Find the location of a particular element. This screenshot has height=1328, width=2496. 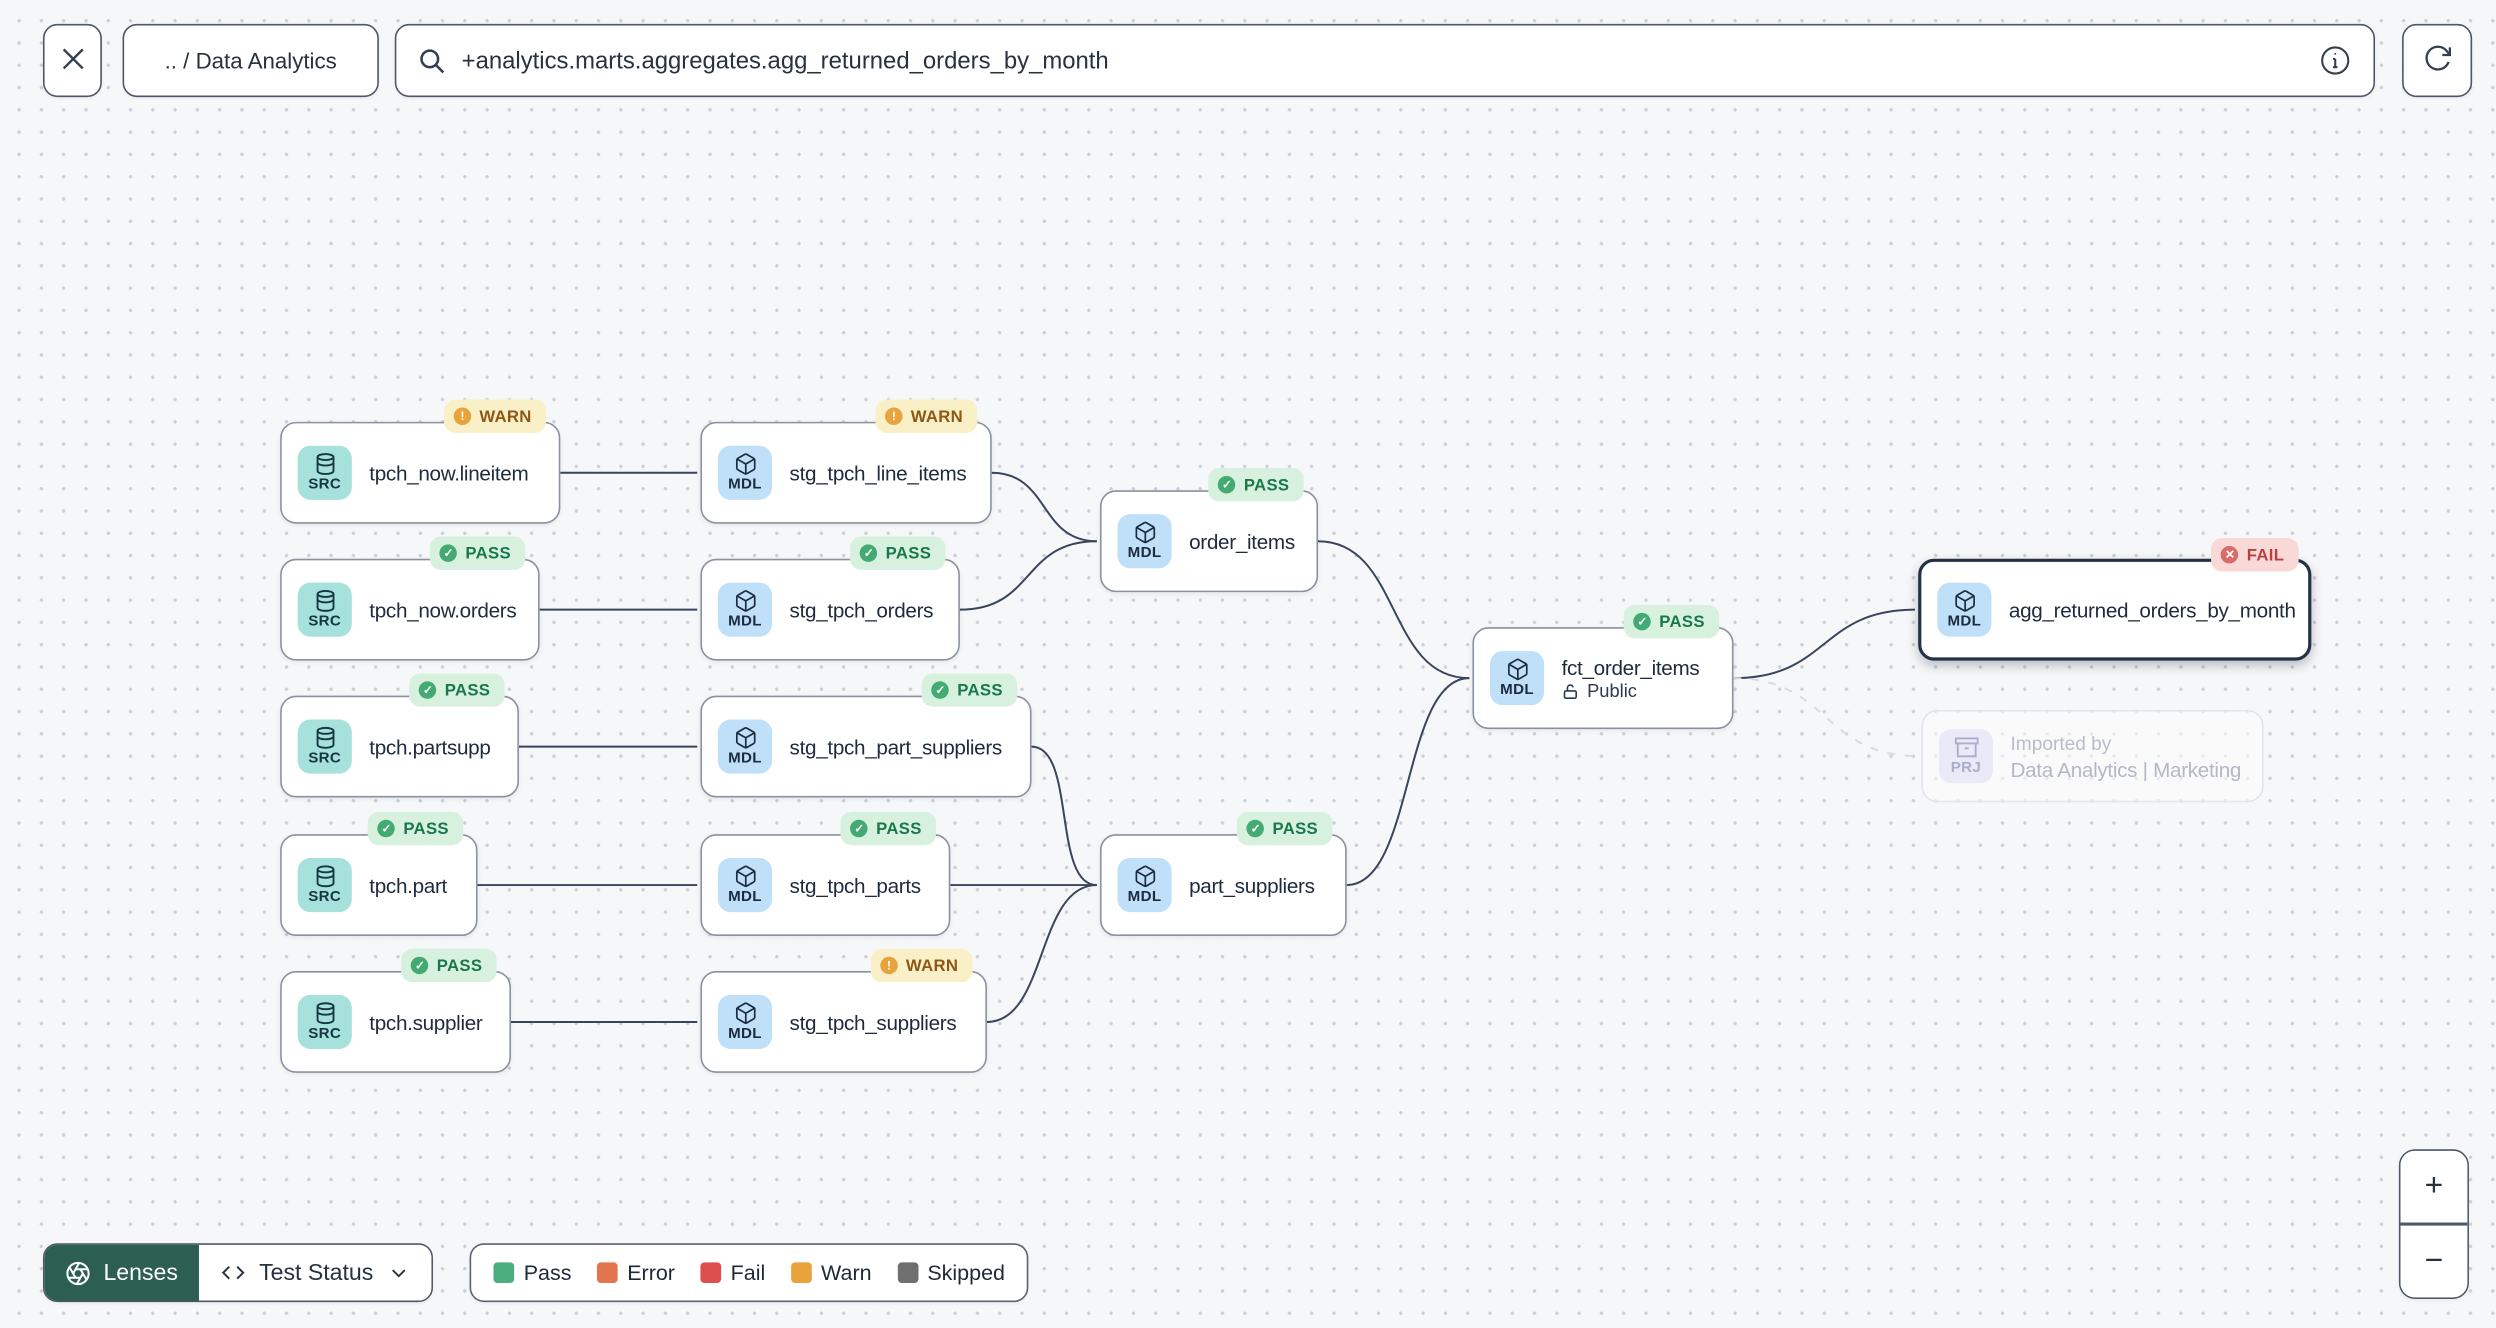

refresh-button is located at coordinates (2437, 60).